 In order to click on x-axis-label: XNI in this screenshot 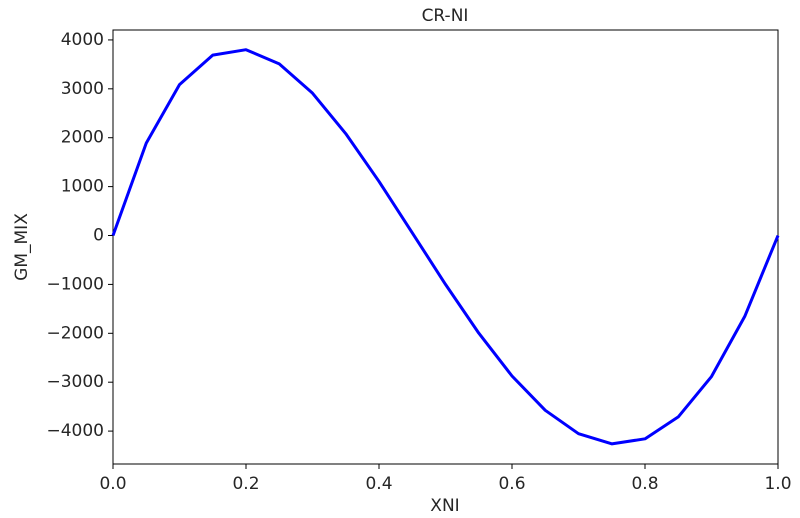, I will do `click(444, 506)`.